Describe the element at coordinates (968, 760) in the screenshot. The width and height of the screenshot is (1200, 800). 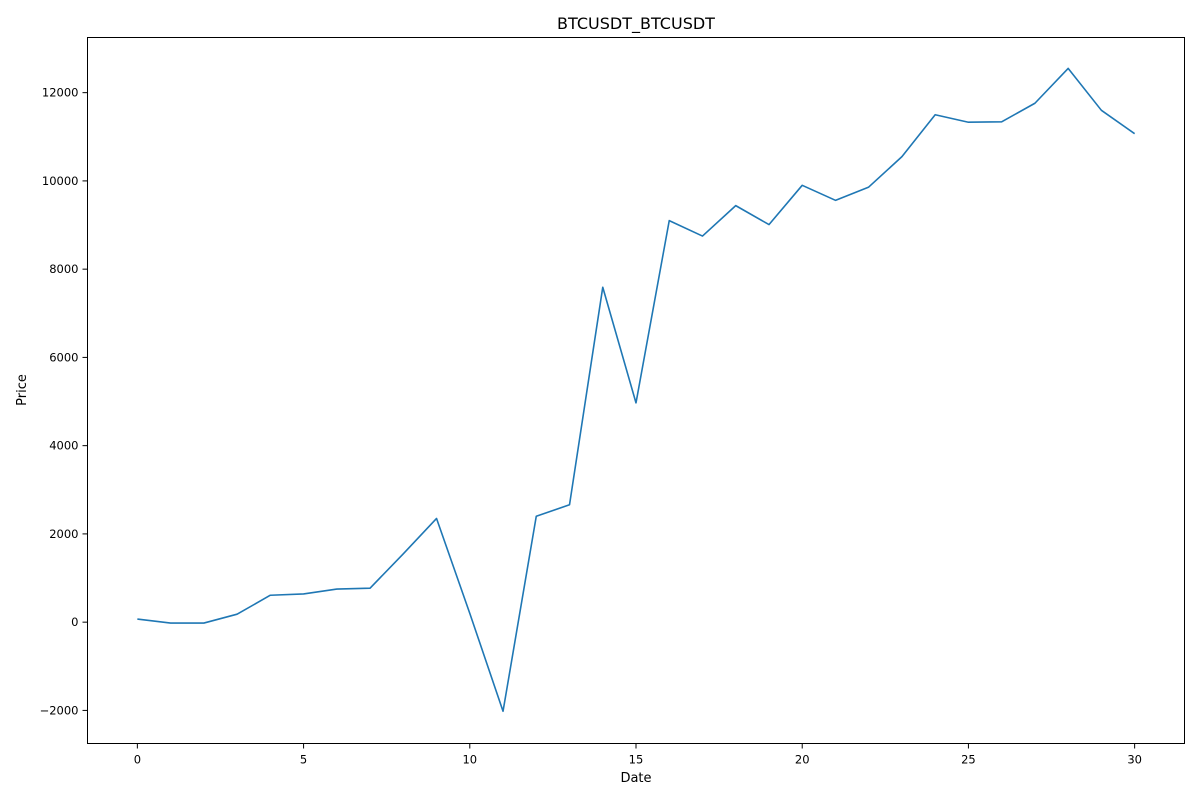
I see `x-tick-label: 25` at that location.